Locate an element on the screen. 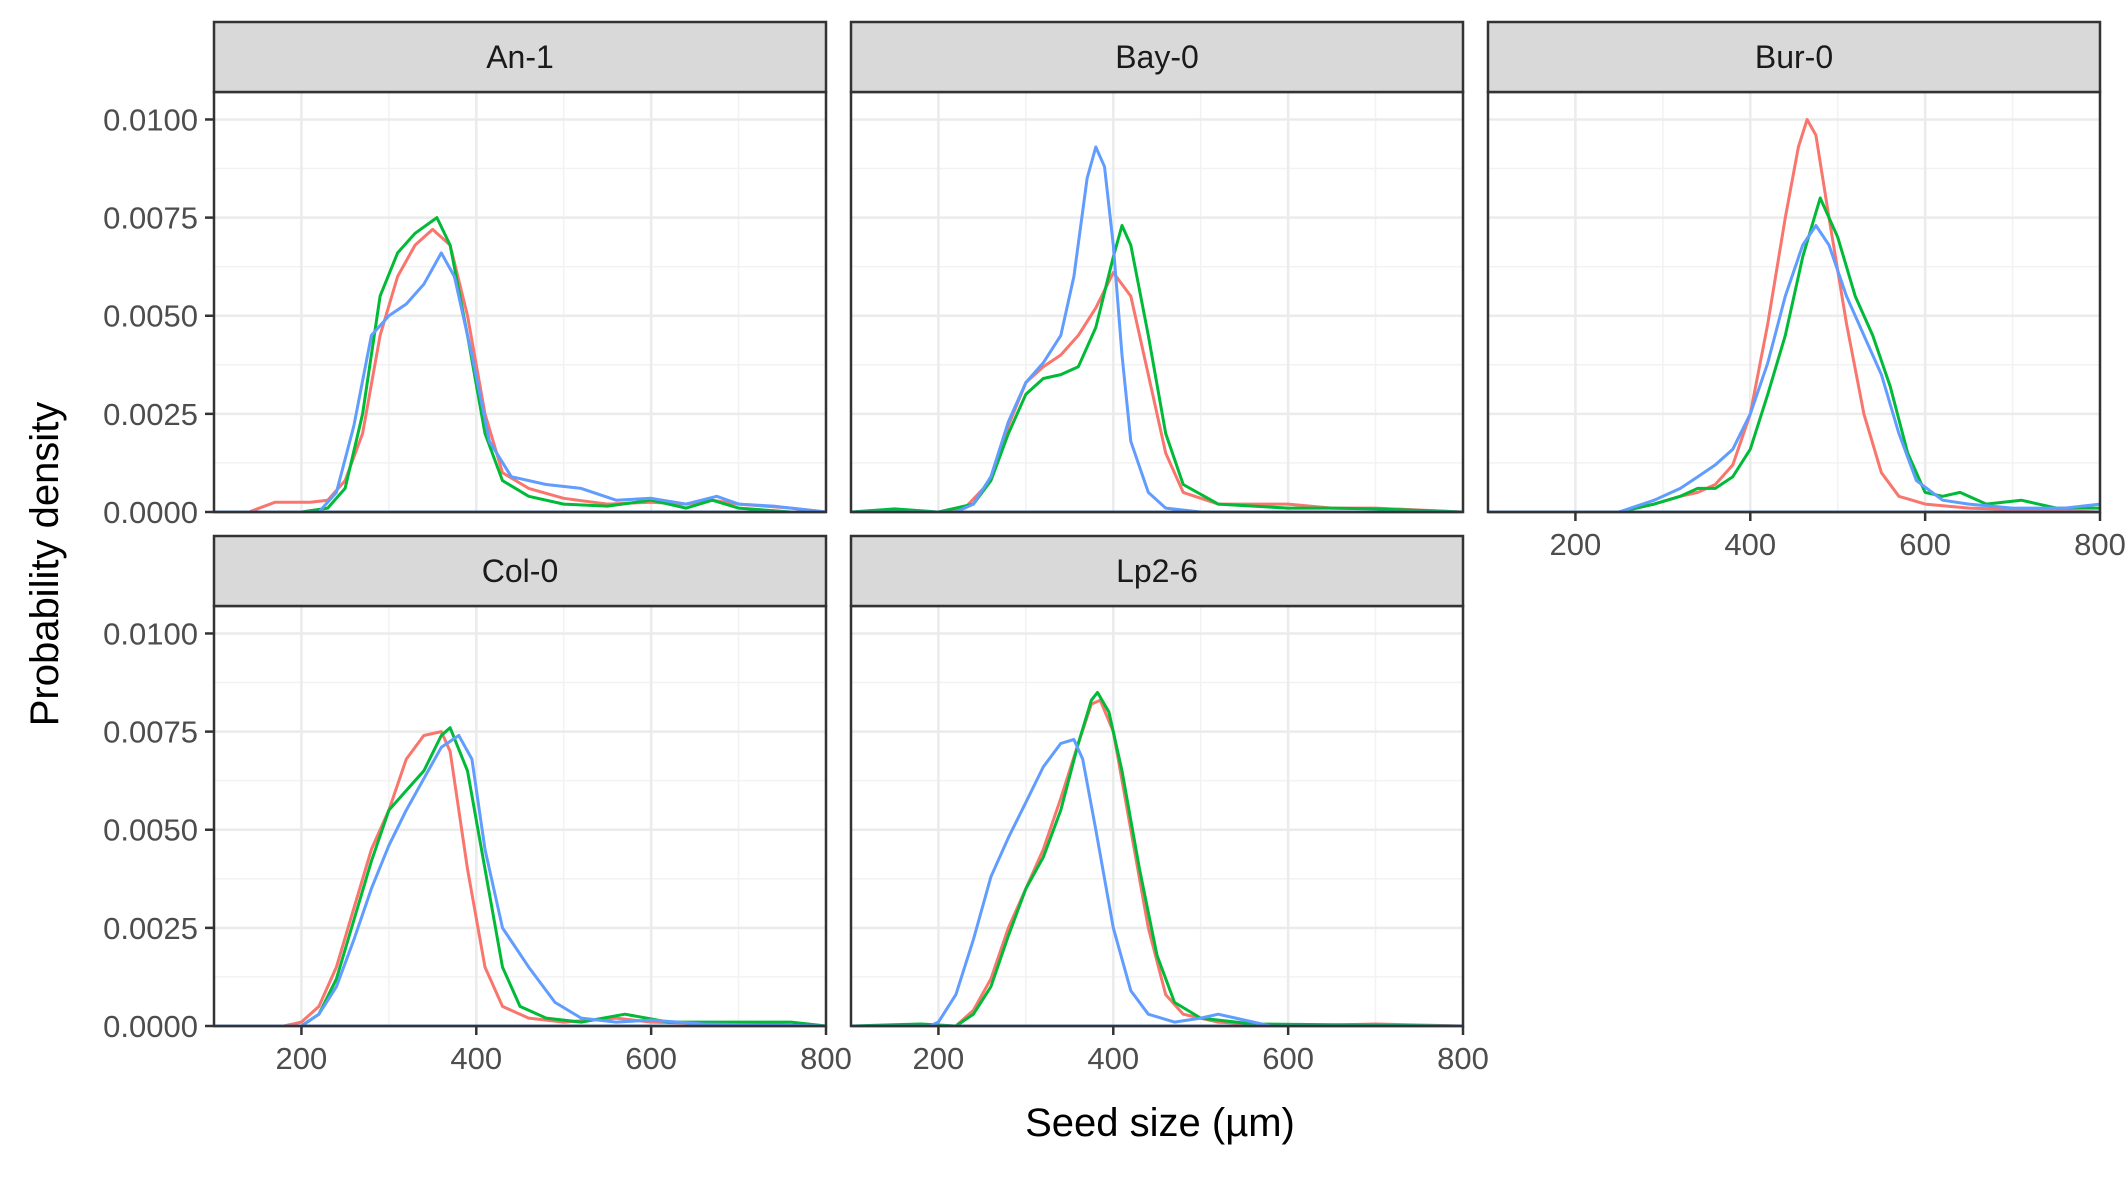 Image resolution: width=2125 pixels, height=1181 pixels. facet-strip-label: Lp2-6 is located at coordinates (1157, 571).